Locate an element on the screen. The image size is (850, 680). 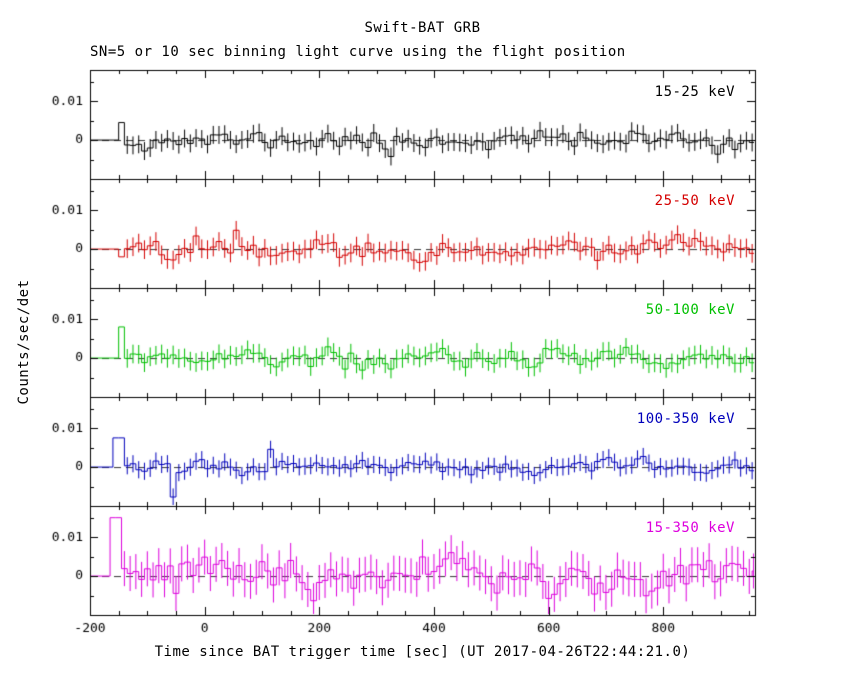
panel-label-100-350-kev: 100-350 keV is located at coordinates (685, 419).